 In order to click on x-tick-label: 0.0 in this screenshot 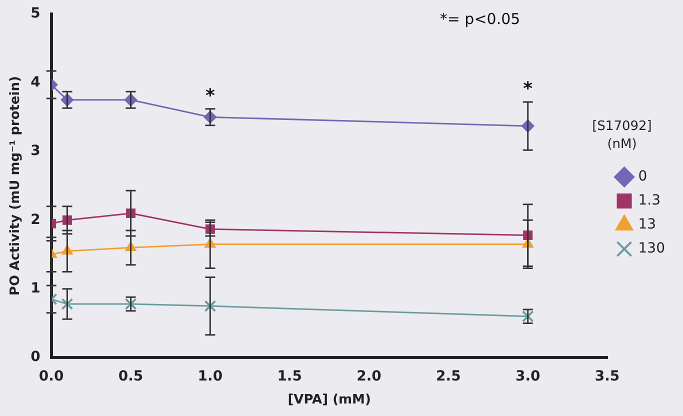, I will do `click(51, 376)`.